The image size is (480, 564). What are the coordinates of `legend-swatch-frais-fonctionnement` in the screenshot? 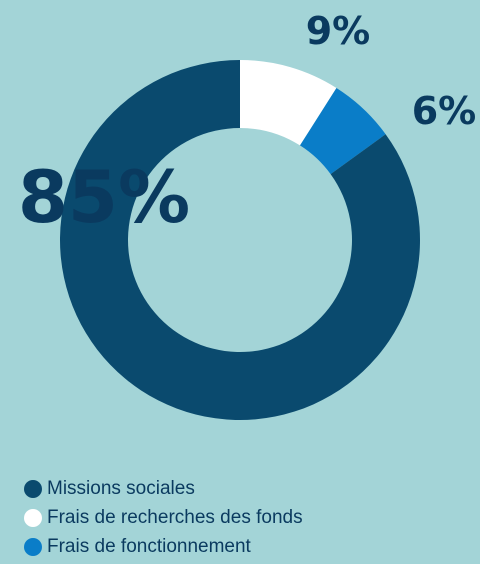 It's located at (33, 546).